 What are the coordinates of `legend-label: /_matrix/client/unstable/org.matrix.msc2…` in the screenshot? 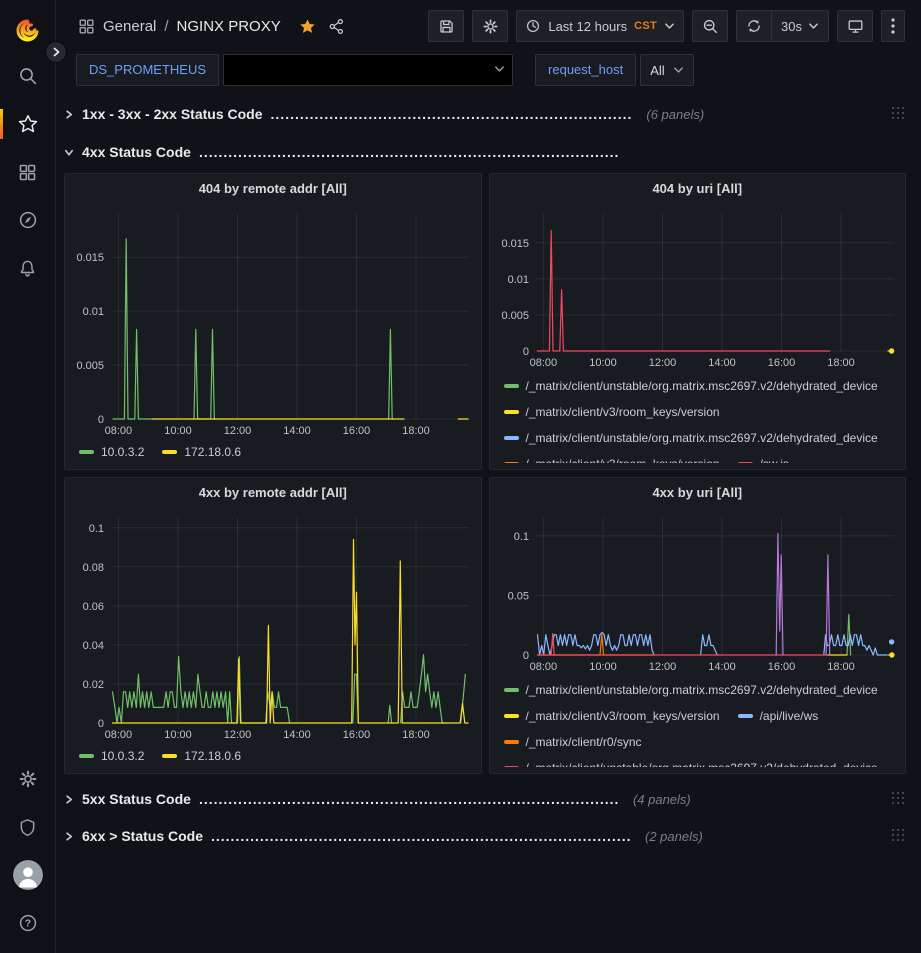 It's located at (702, 761).